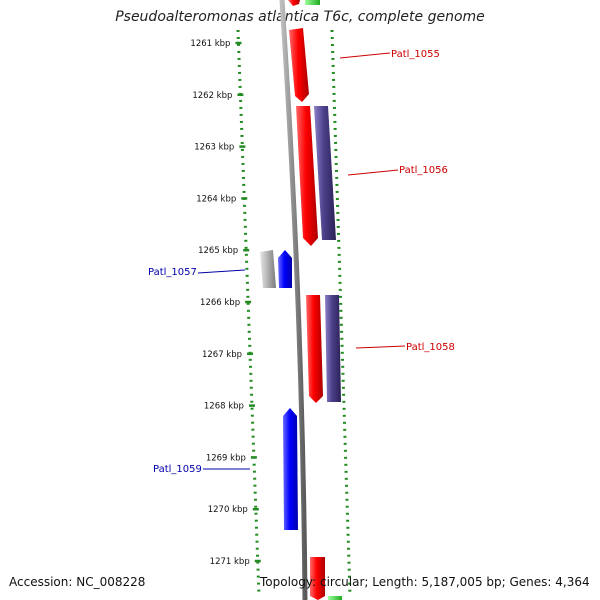 The image size is (600, 600). What do you see at coordinates (177, 469) in the screenshot?
I see `gene-label-patl-1059: Patl_1059` at bounding box center [177, 469].